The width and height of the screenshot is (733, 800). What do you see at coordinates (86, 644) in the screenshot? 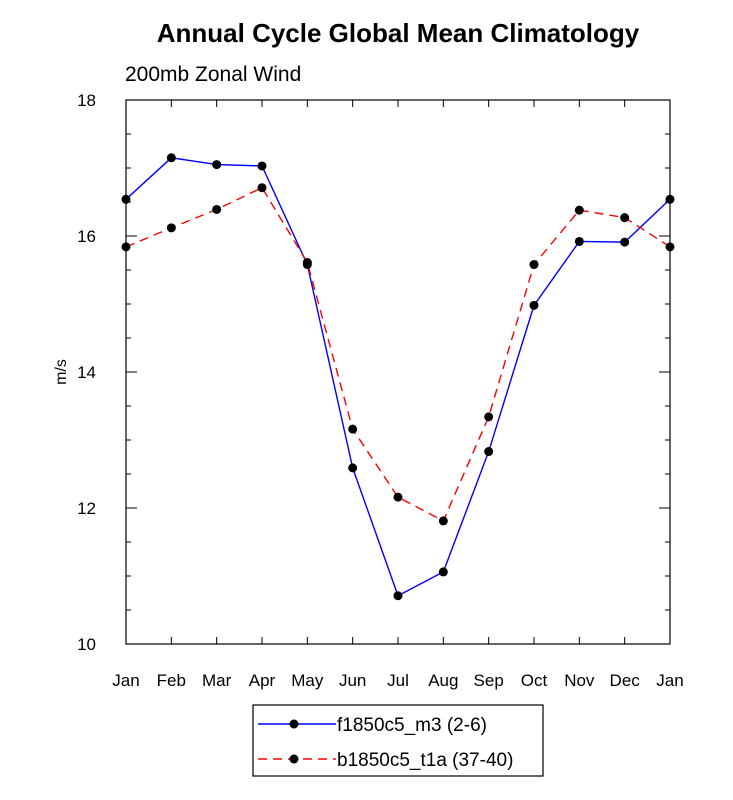
I see `y-tick-label: 10` at bounding box center [86, 644].